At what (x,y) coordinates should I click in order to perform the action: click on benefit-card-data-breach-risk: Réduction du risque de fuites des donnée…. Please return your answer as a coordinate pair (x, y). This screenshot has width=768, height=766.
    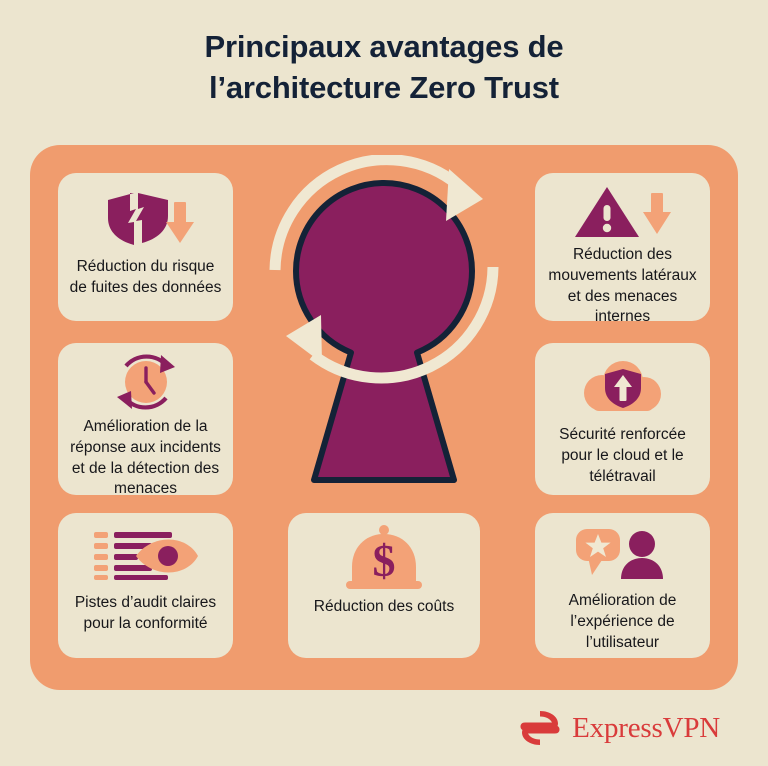
    Looking at the image, I should click on (145, 247).